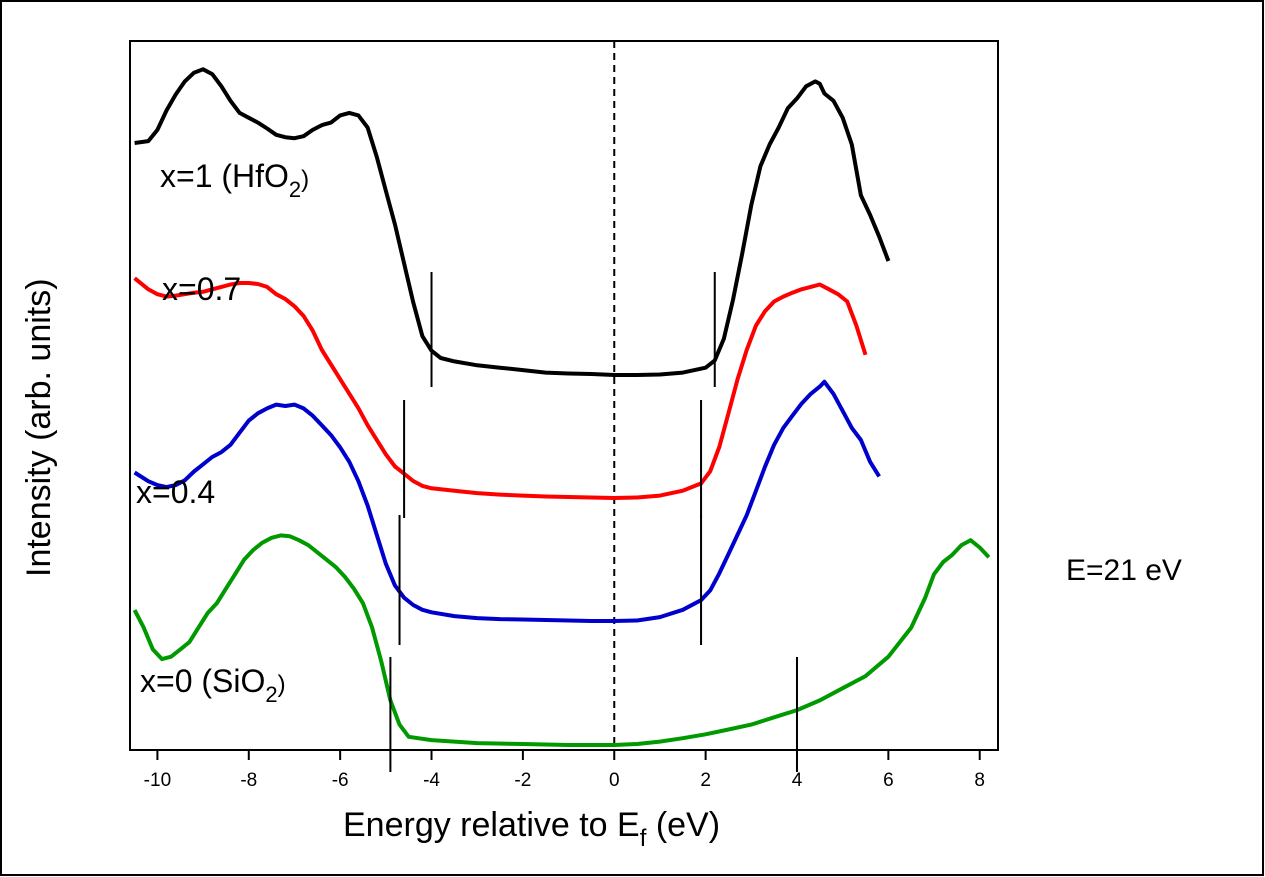  I want to click on x-tick-label: 6, so click(888, 780).